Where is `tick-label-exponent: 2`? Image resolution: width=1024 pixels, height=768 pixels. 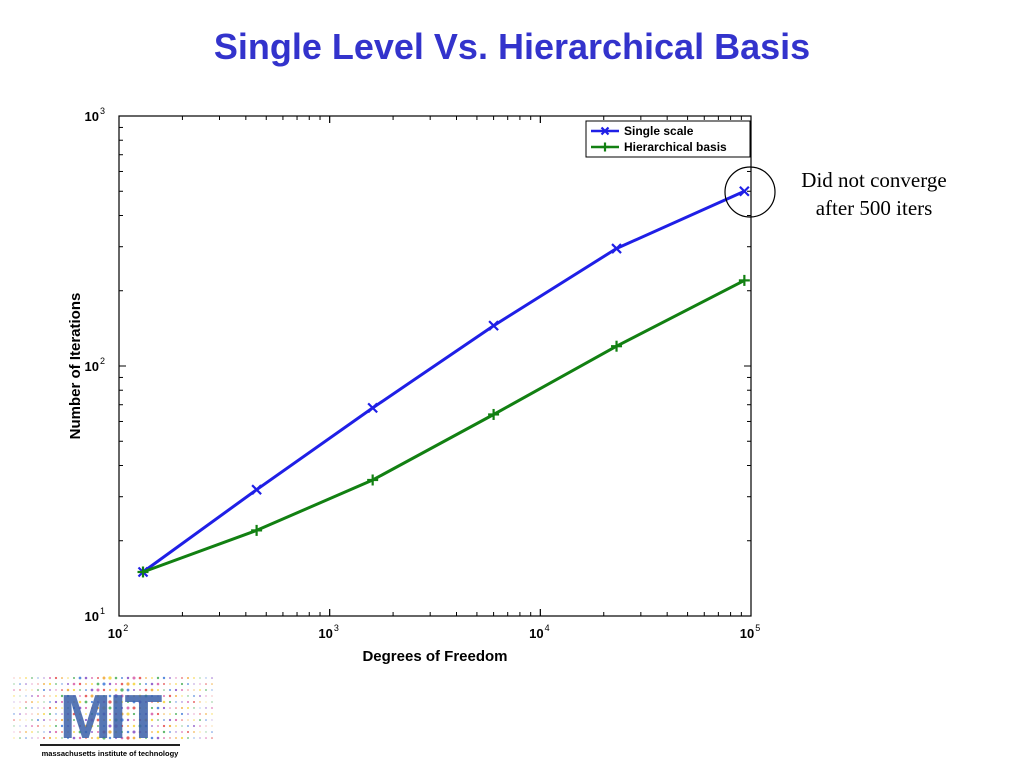
tick-label-exponent: 2 is located at coordinates (102, 361).